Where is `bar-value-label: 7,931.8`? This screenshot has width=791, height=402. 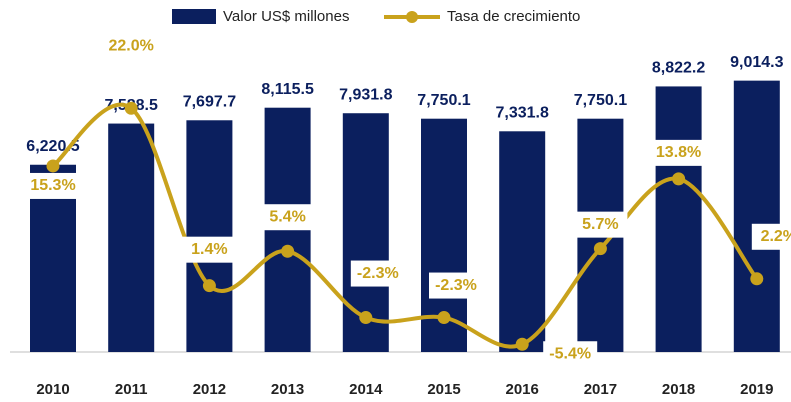 bar-value-label: 7,931.8 is located at coordinates (365, 94).